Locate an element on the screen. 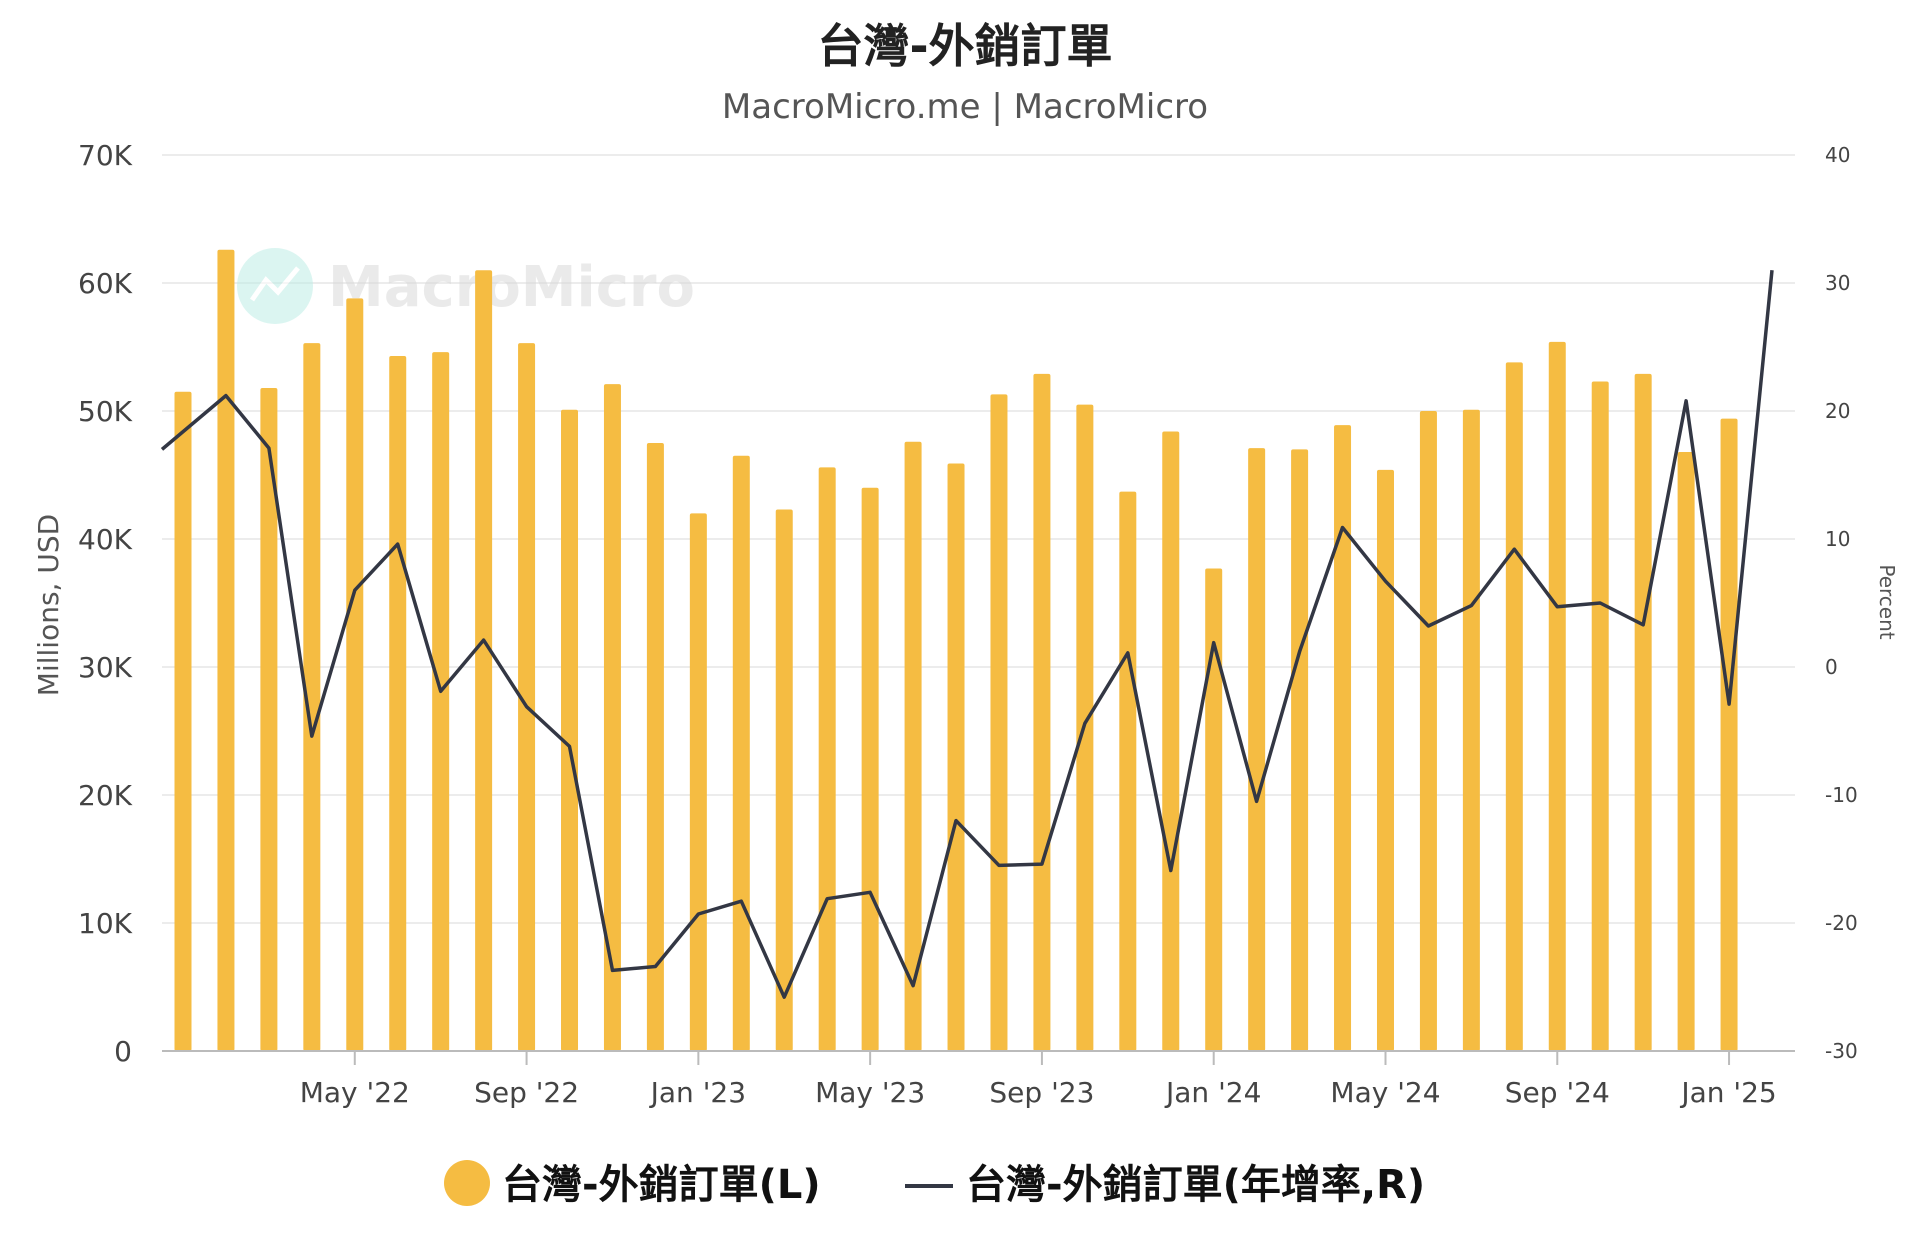  chart-subtitle: MacroMicro.me | MacroMicro is located at coordinates (965, 107).